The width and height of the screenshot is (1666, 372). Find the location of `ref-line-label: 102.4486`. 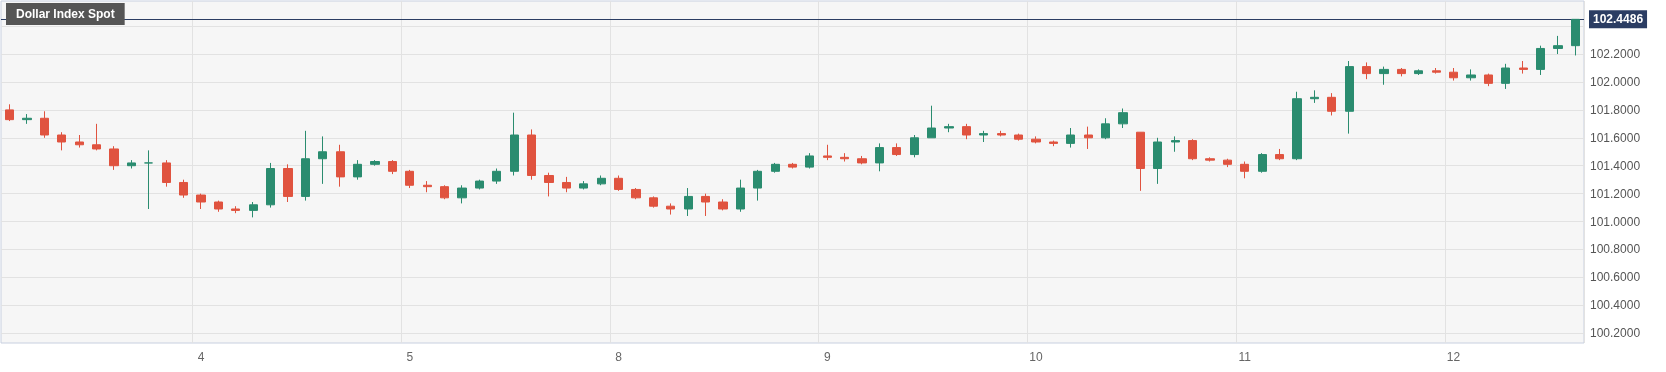

ref-line-label: 102.4486 is located at coordinates (1618, 19).